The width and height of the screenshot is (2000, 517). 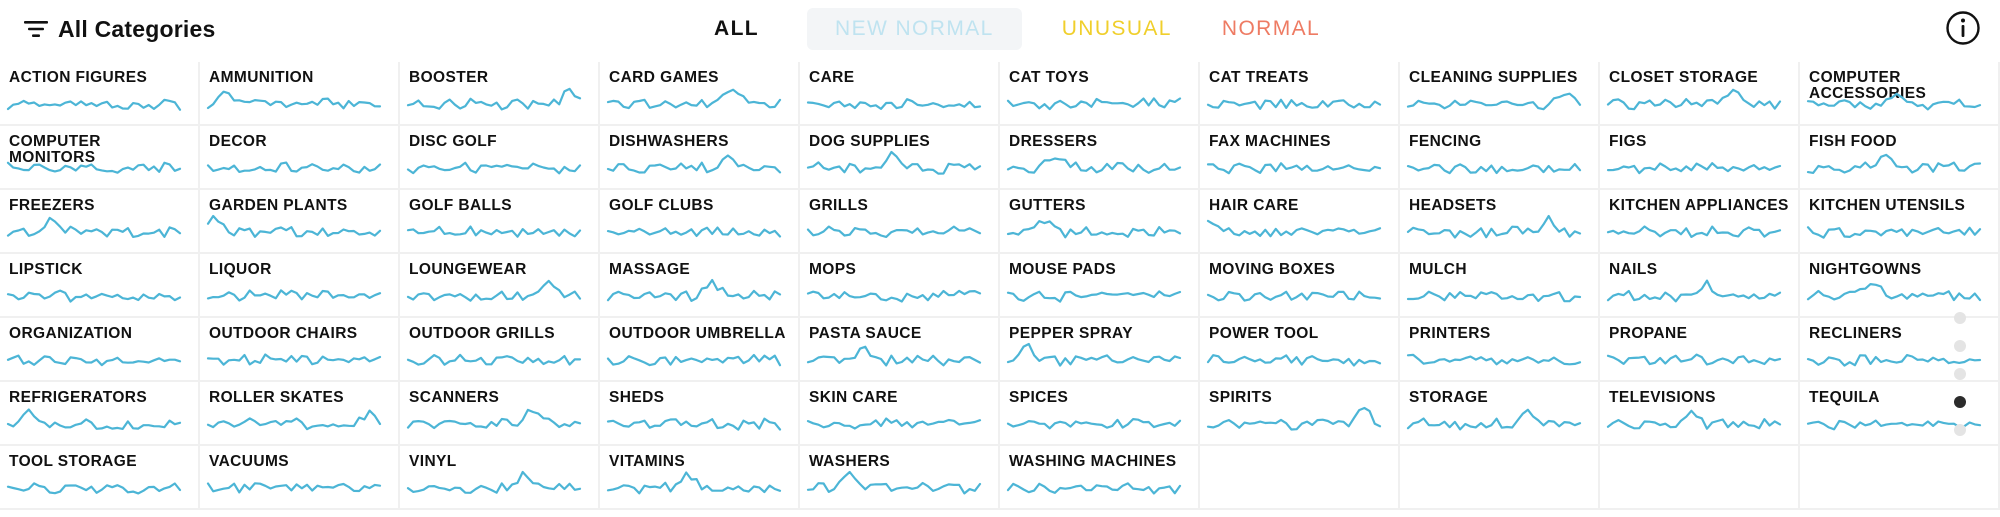 I want to click on category-name: KITCHEN APPLIANCES, so click(x=1699, y=205).